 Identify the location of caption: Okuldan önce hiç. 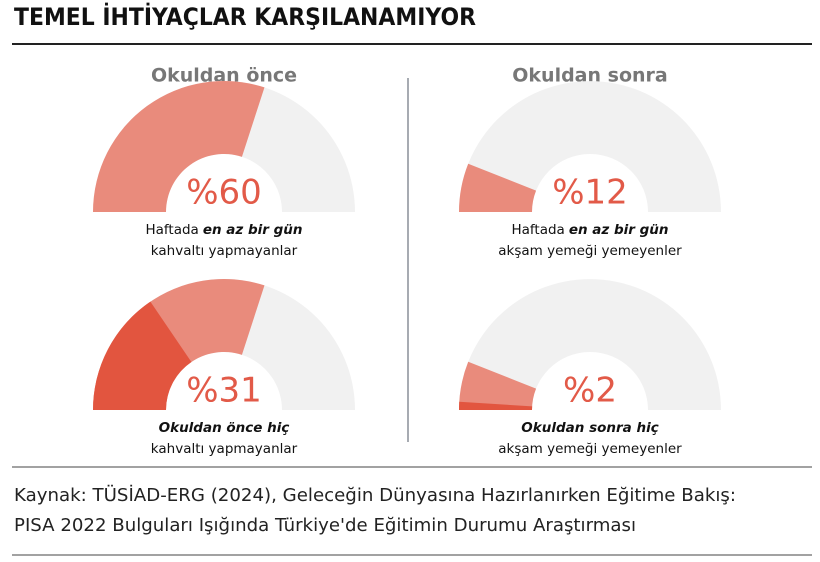
(224, 428).